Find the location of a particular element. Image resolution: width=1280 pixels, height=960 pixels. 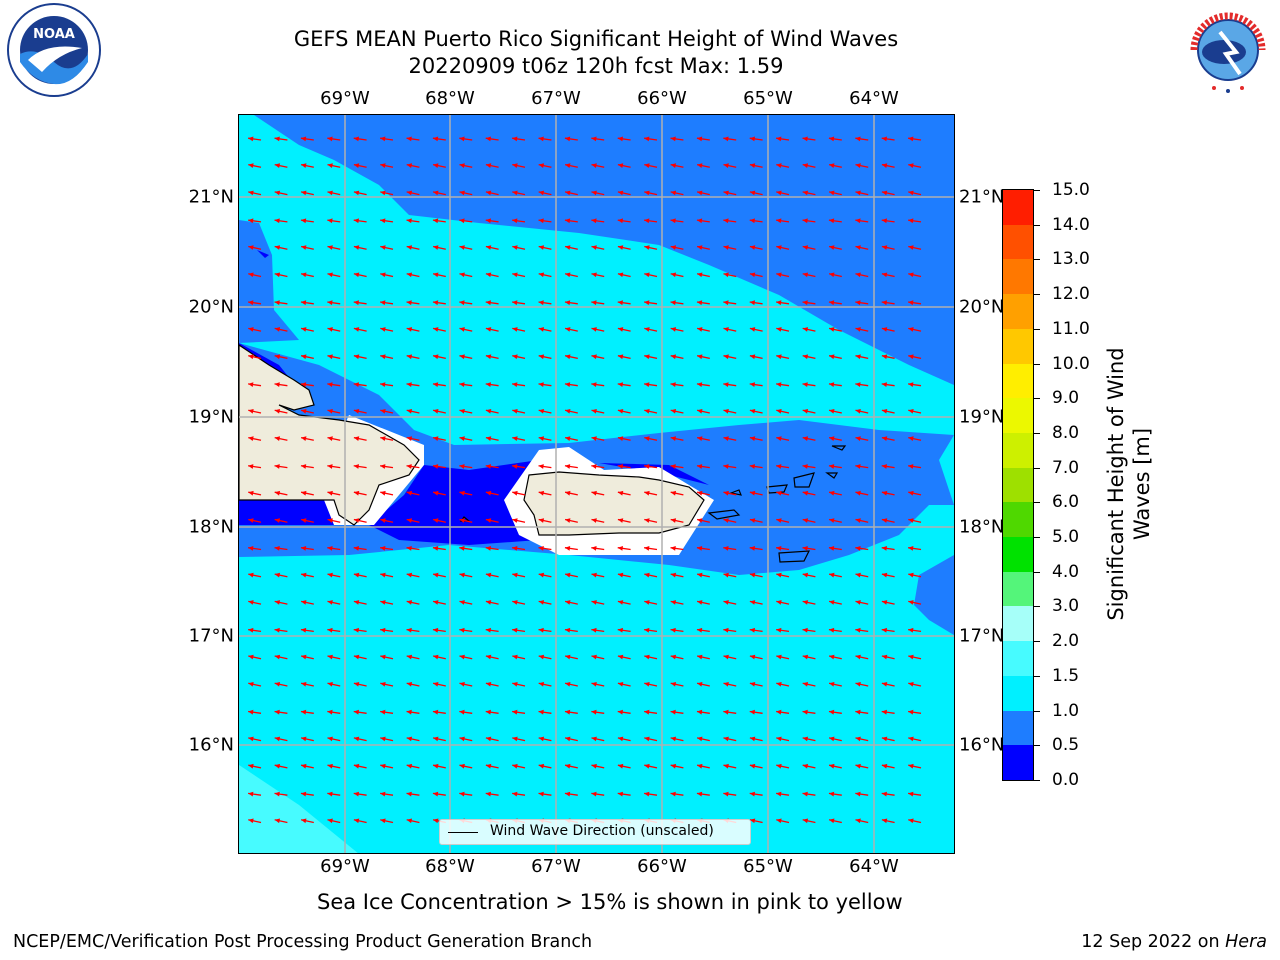

colorbar-tick-label: 6.0 is located at coordinates (1066, 502).